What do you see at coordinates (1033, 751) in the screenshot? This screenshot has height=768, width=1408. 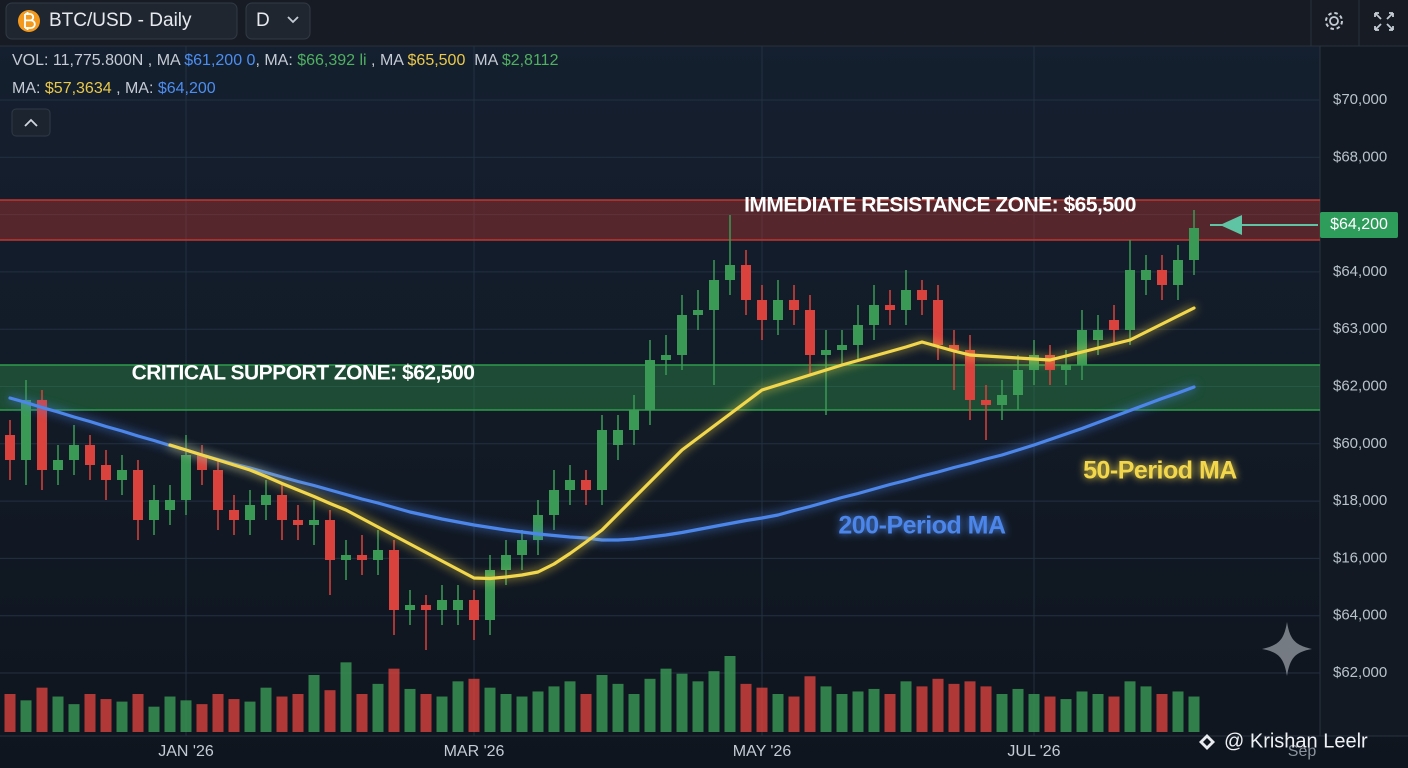 I see `x-tick-label: JUL '26` at bounding box center [1033, 751].